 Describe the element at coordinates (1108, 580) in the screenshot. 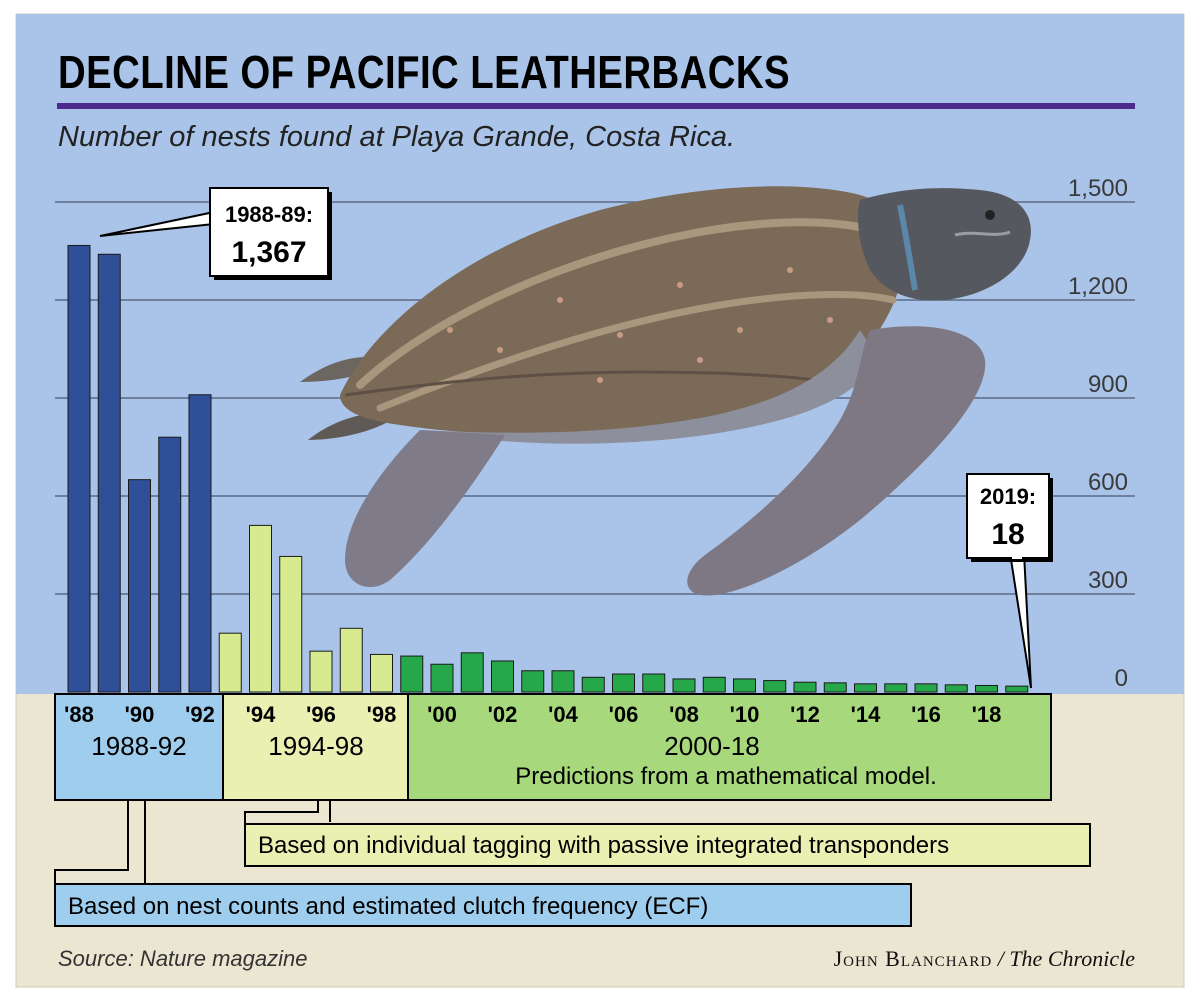

I see `y-tick-label: 300` at that location.